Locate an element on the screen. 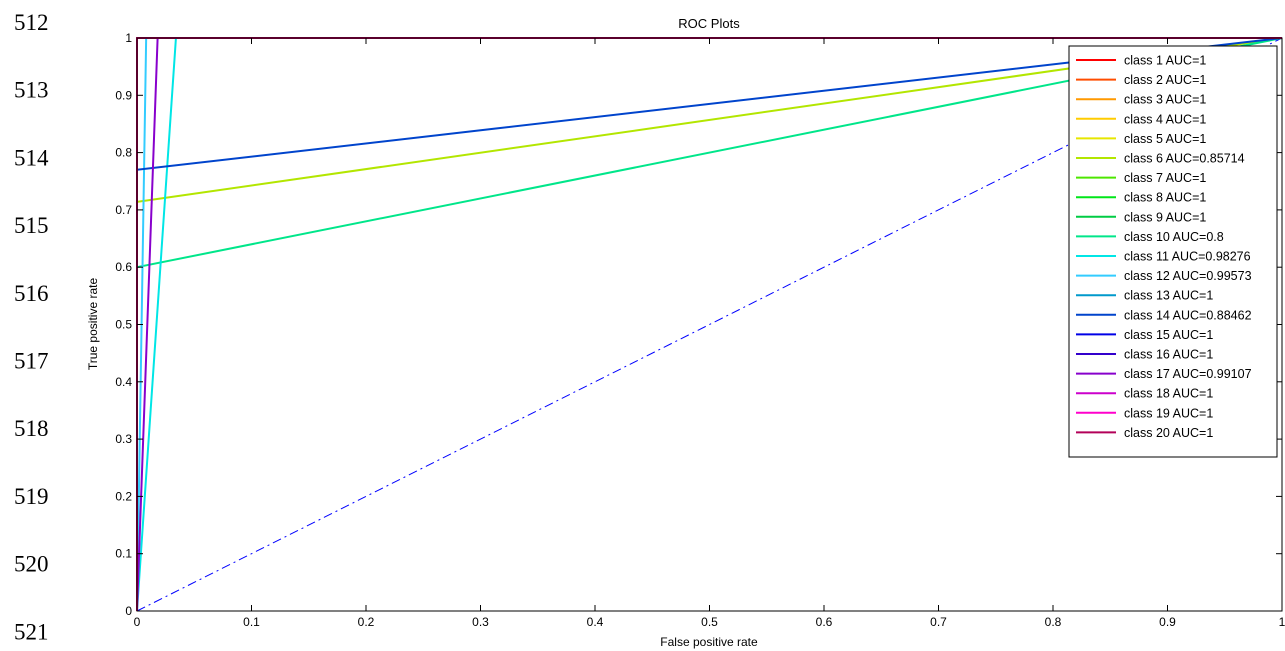 The width and height of the screenshot is (1285, 651). y-axis-label: True positive rate is located at coordinates (93, 324).